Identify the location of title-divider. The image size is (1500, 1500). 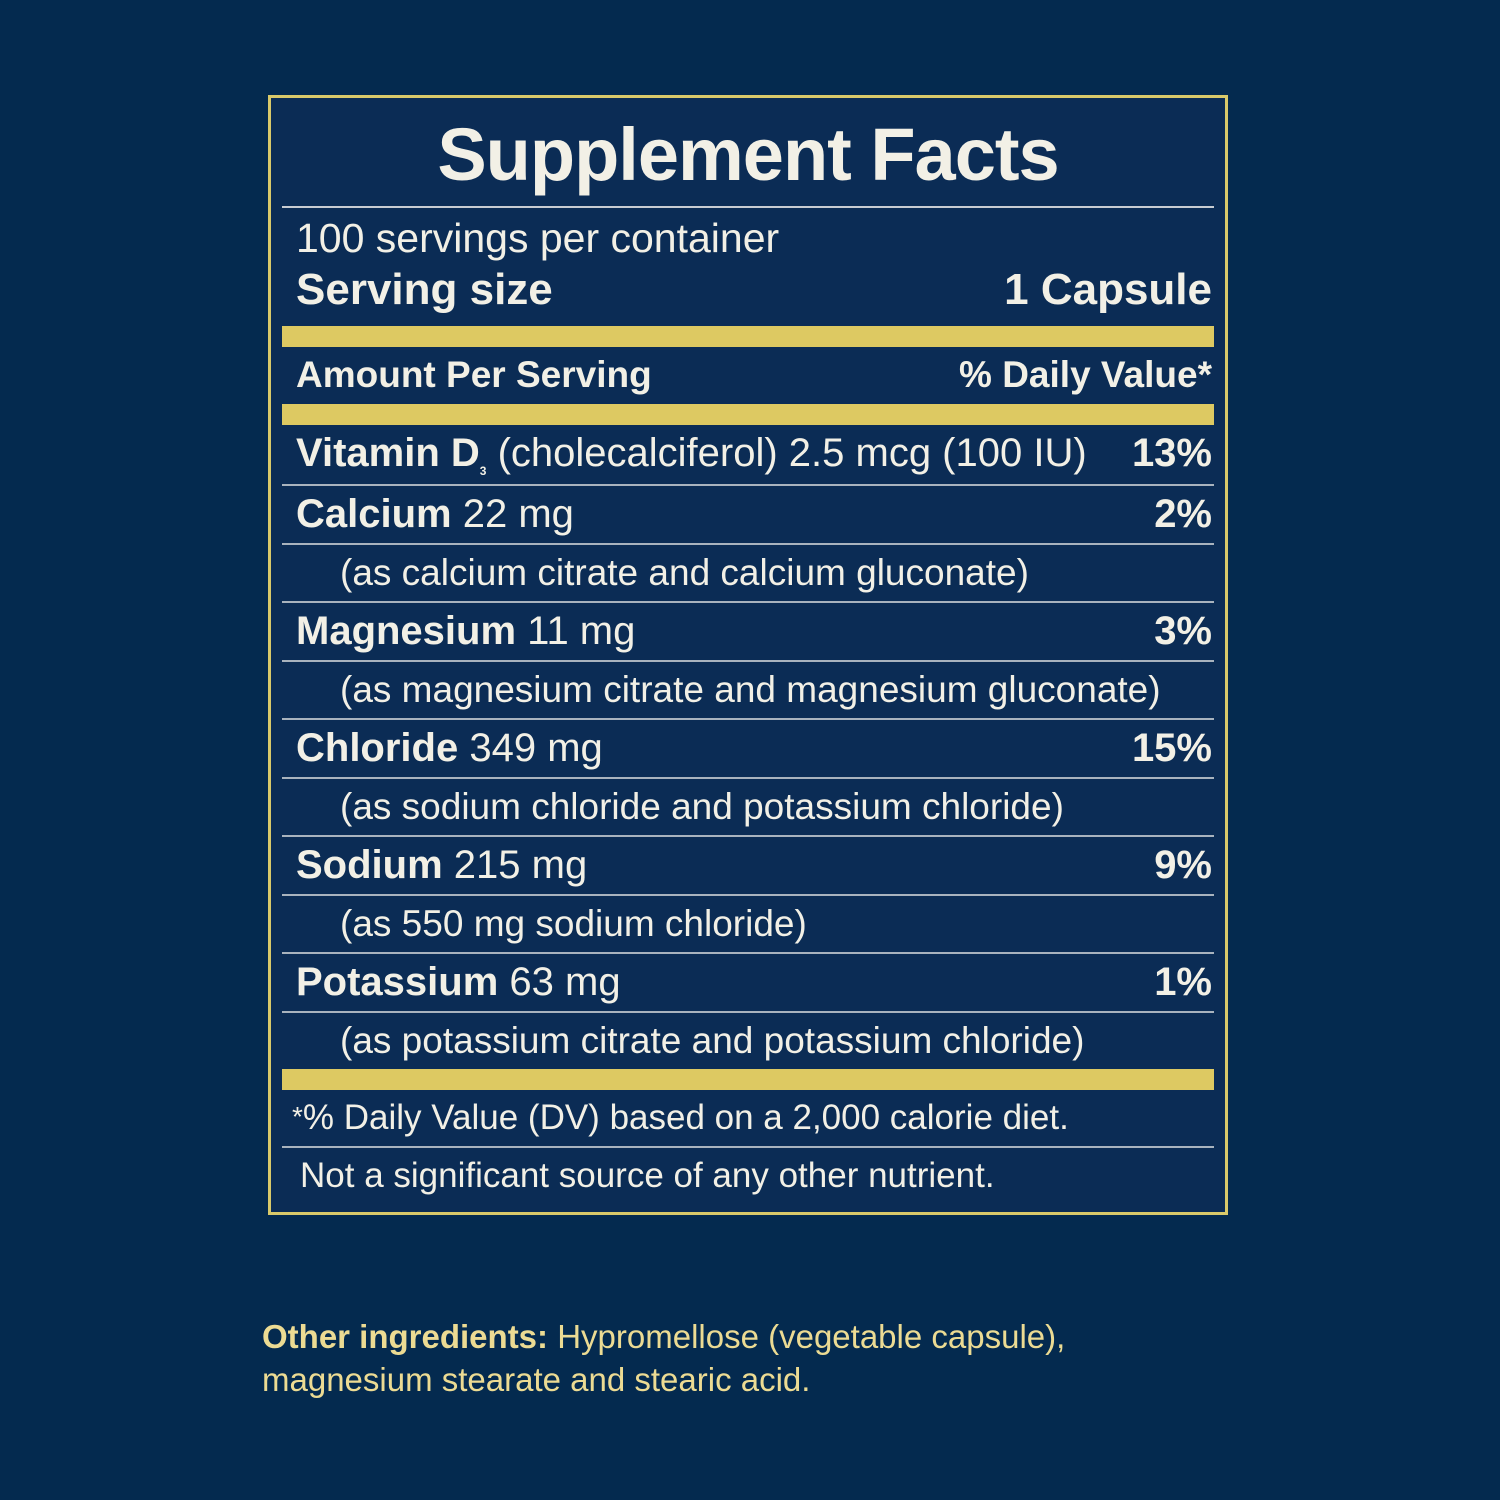
(748, 207).